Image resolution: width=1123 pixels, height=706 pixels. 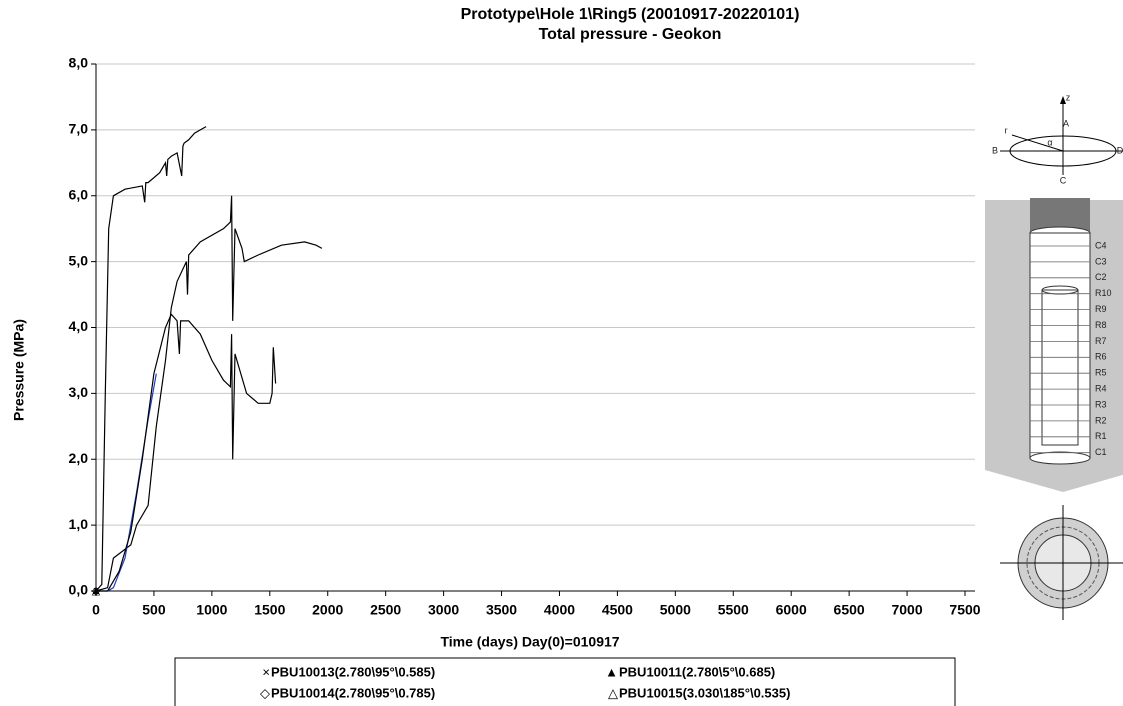 I want to click on legend-label: PBU10015(3.030\185°\0.535), so click(x=704, y=692).